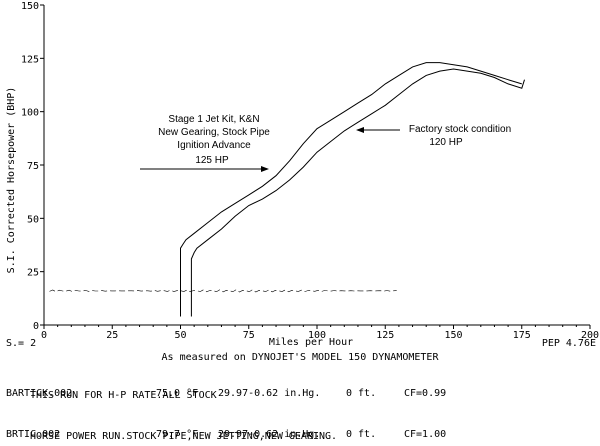 This screenshot has height=446, width=600. What do you see at coordinates (180, 335) in the screenshot?
I see `x-tick-label: 50` at bounding box center [180, 335].